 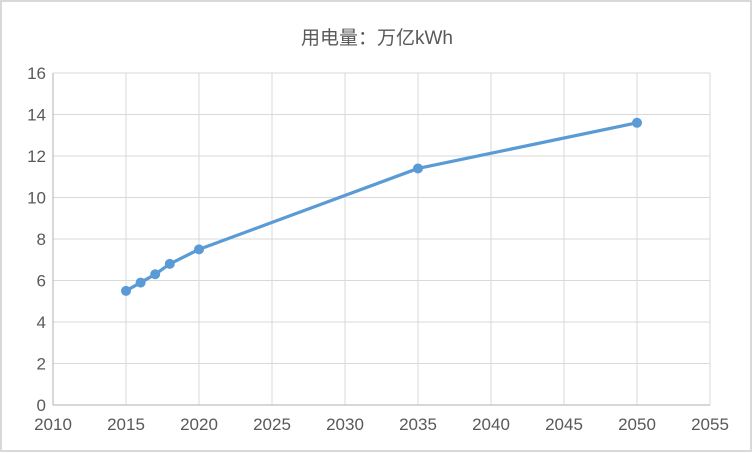 What do you see at coordinates (140, 282) in the screenshot?
I see `data-point-2016` at bounding box center [140, 282].